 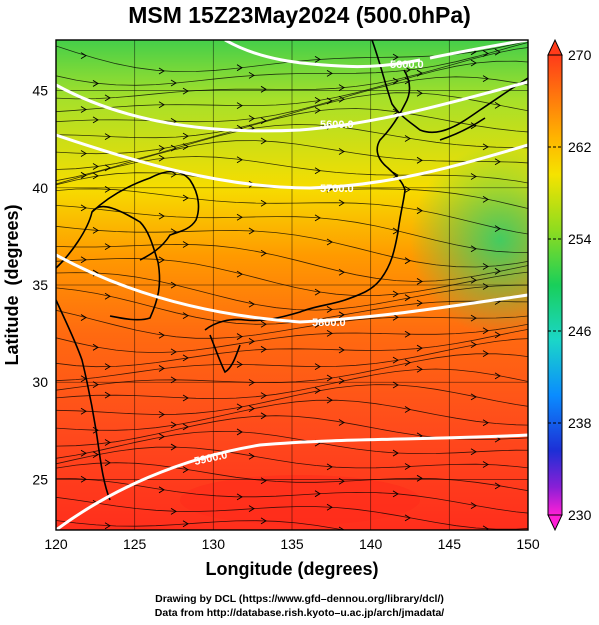 I want to click on coastline-japan, so click(x=307, y=200).